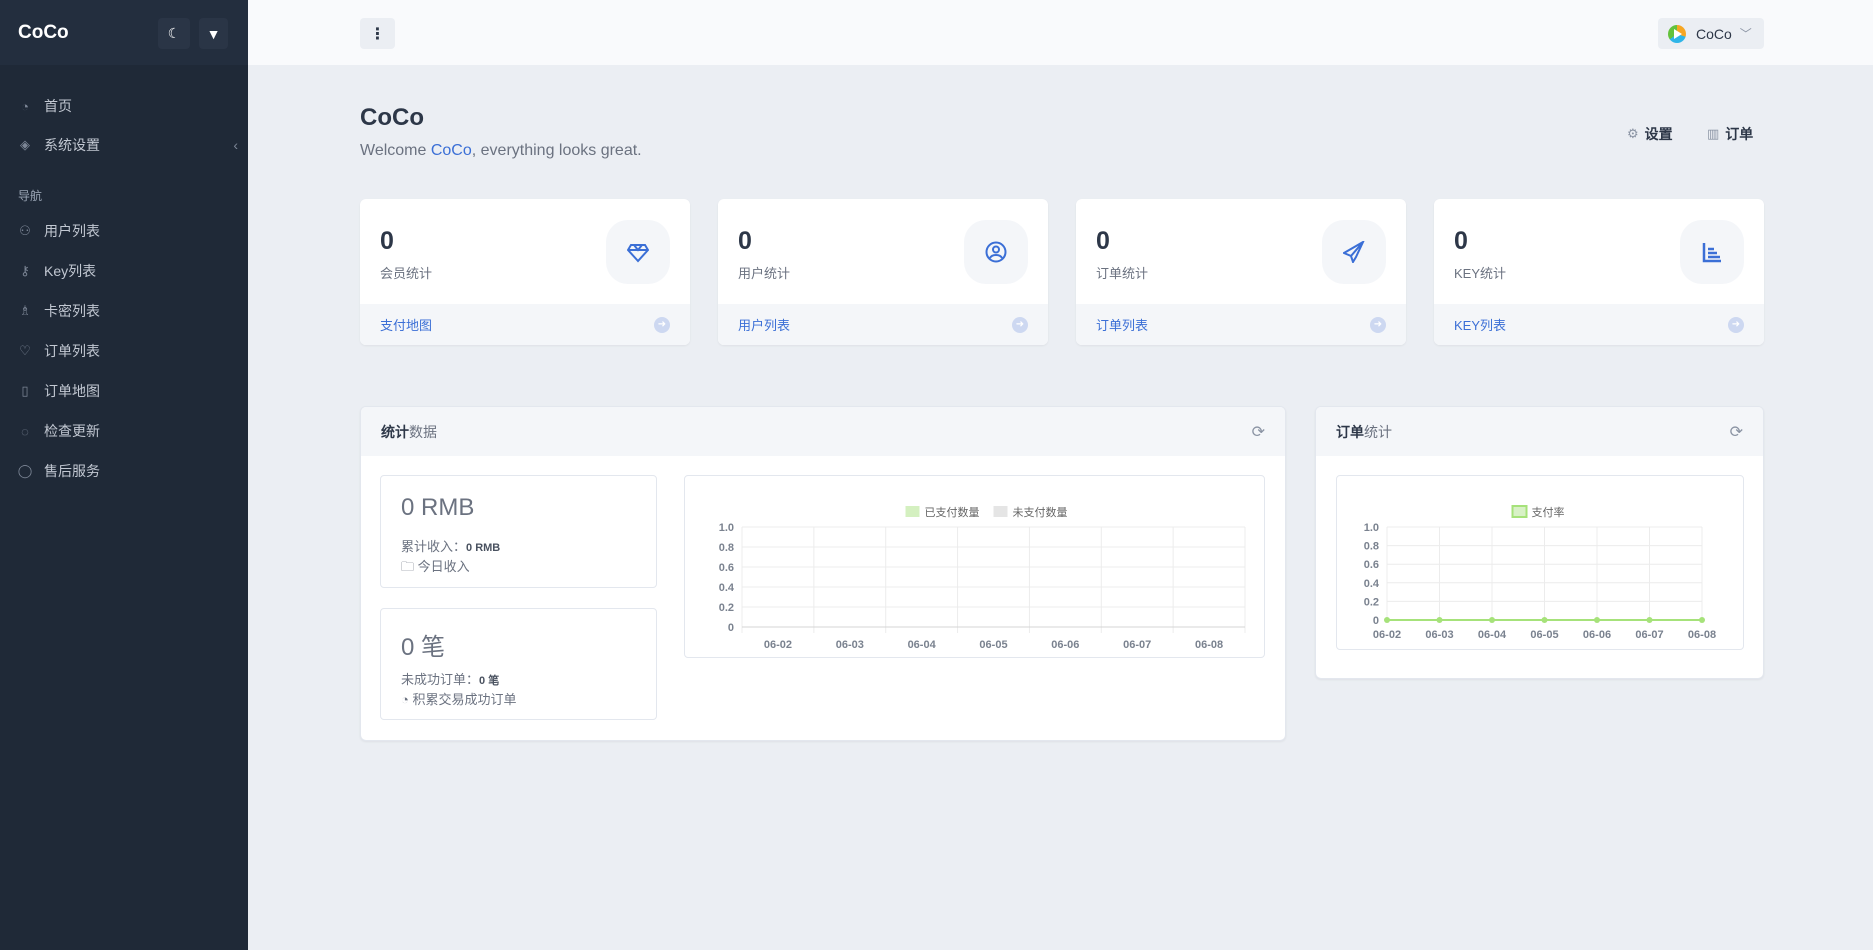 This screenshot has height=950, width=1873. Describe the element at coordinates (1241, 272) in the screenshot. I see `stat-card: 0 订单统计 订单列表 ➜` at that location.